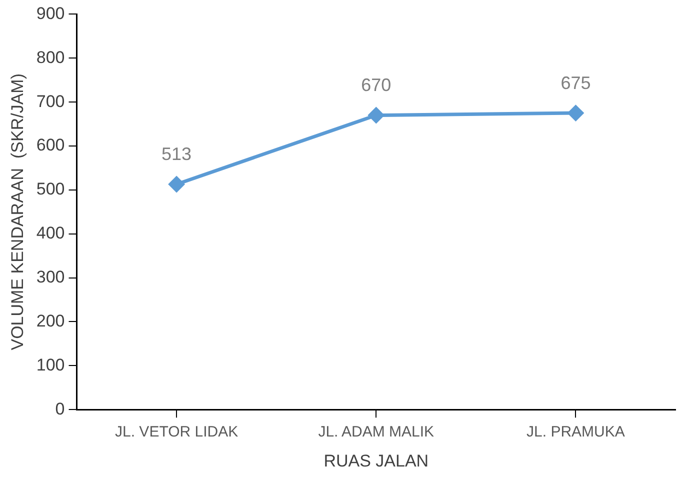 The height and width of the screenshot is (480, 685). I want to click on x-tick-label: JL. PRAMUKA, so click(575, 432).